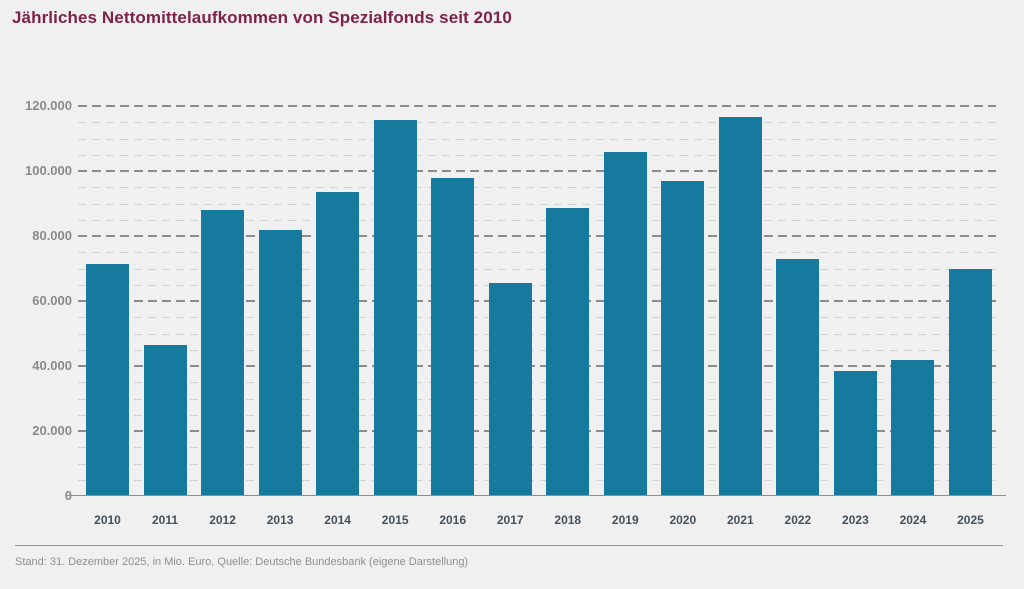  What do you see at coordinates (913, 316) in the screenshot?
I see `bar-column-2024: 2024` at bounding box center [913, 316].